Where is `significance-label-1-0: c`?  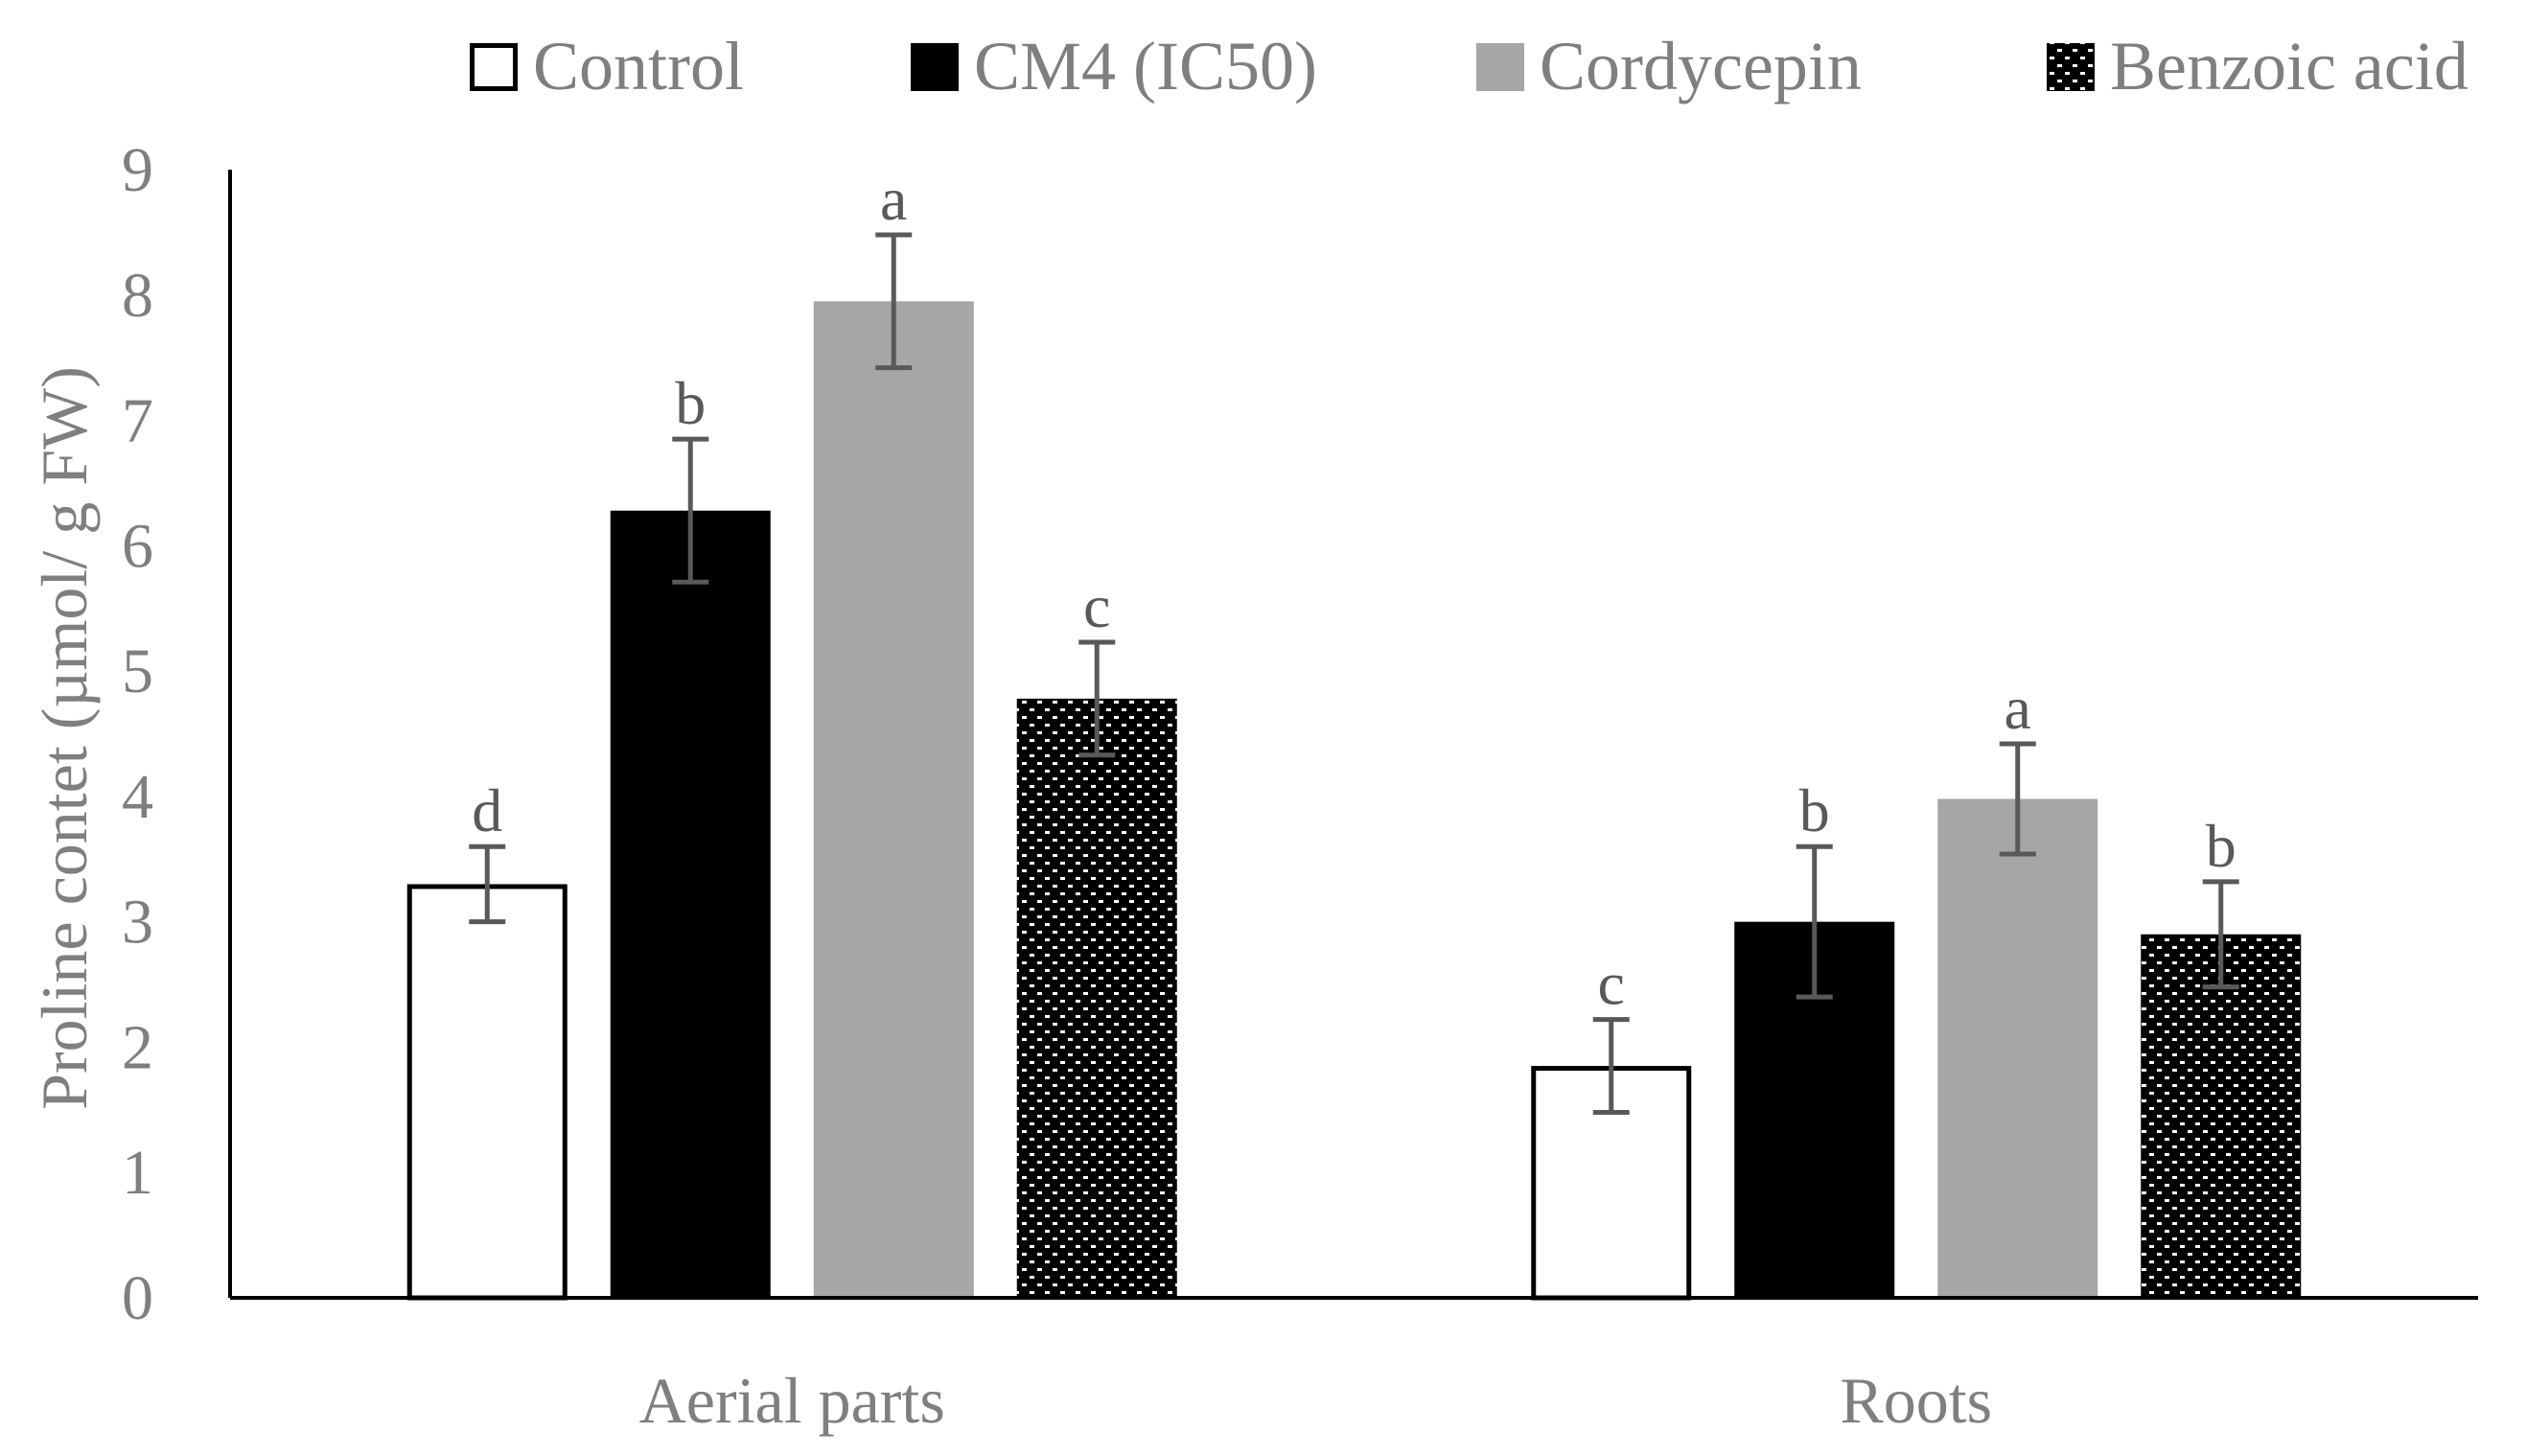
significance-label-1-0: c is located at coordinates (1612, 984).